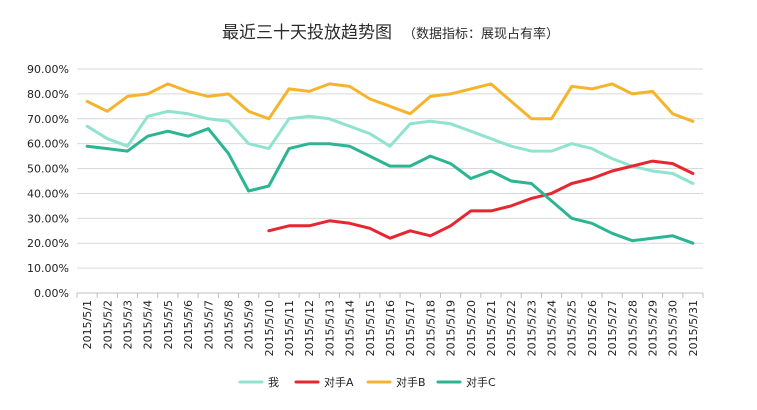  Describe the element at coordinates (673, 328) in the screenshot. I see `x-tick-label: 2015/5/30` at that location.